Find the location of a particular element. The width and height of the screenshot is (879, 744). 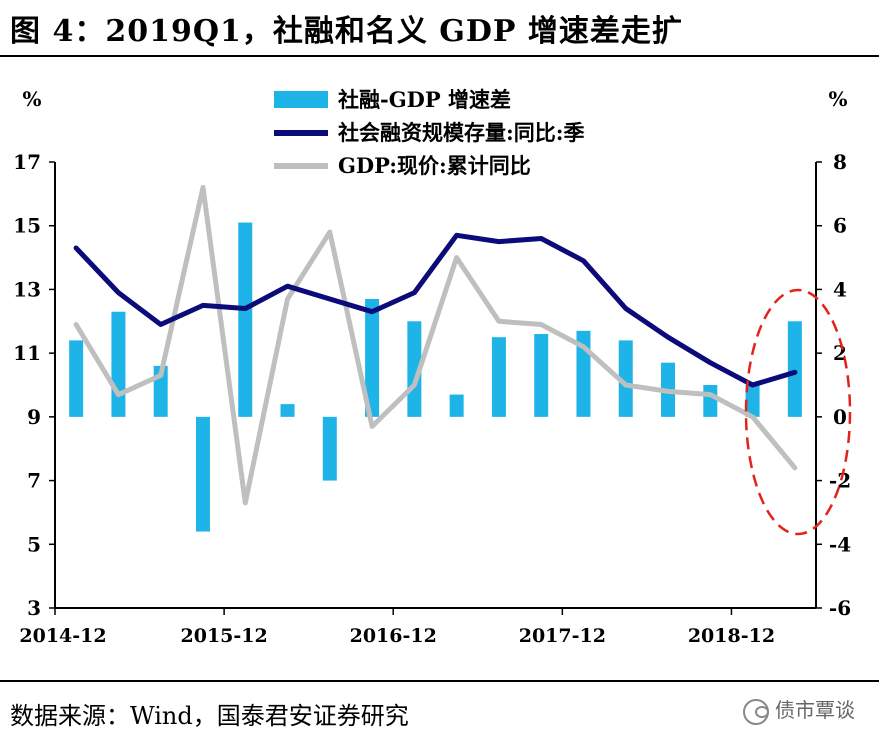

right-tick-label: -6 is located at coordinates (840, 608).